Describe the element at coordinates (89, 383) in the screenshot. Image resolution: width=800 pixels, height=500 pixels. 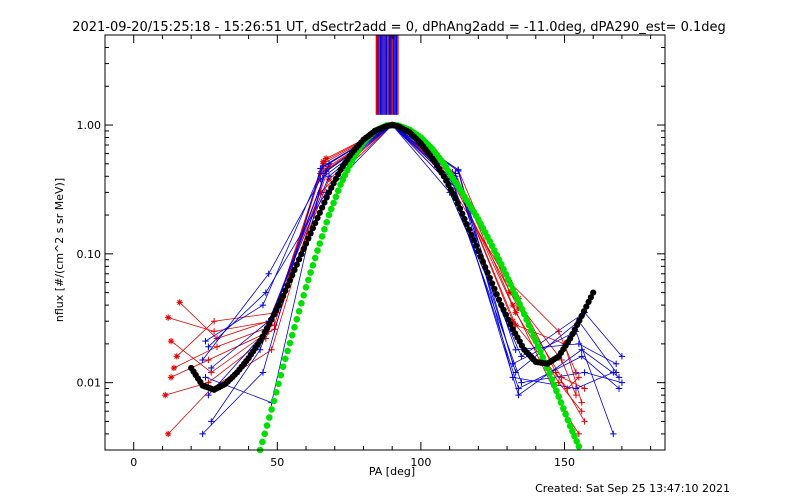
I see `y-tick-label: 0.01` at that location.